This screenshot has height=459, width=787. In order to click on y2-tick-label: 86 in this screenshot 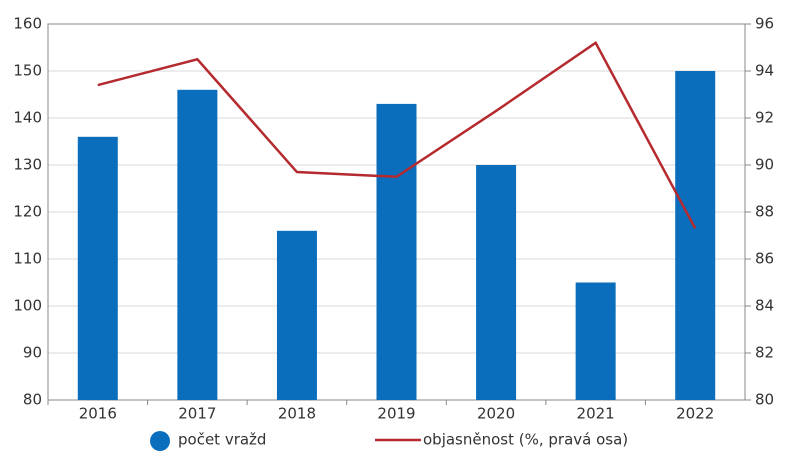, I will do `click(764, 259)`.